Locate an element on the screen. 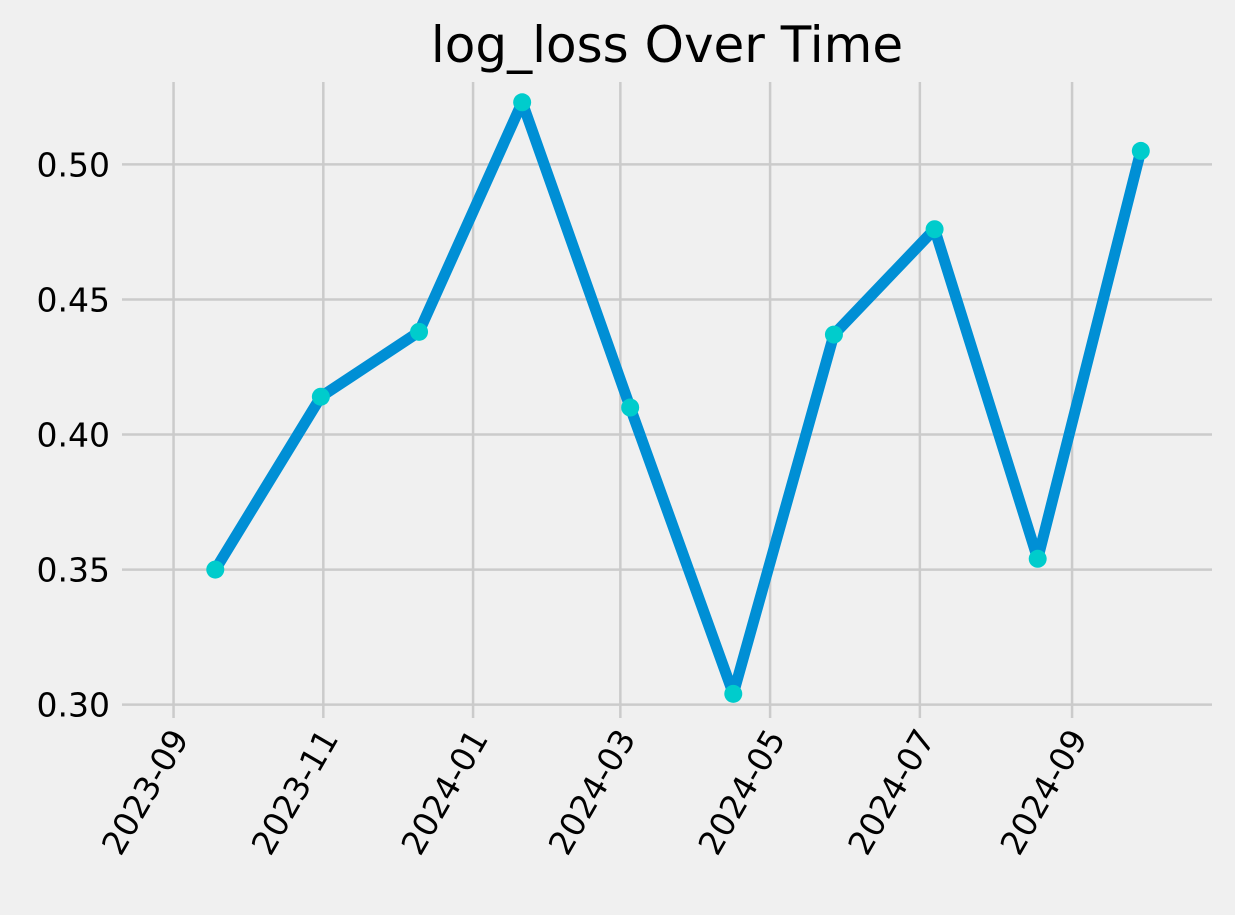  y-tick-label: 0.40 is located at coordinates (73, 435).